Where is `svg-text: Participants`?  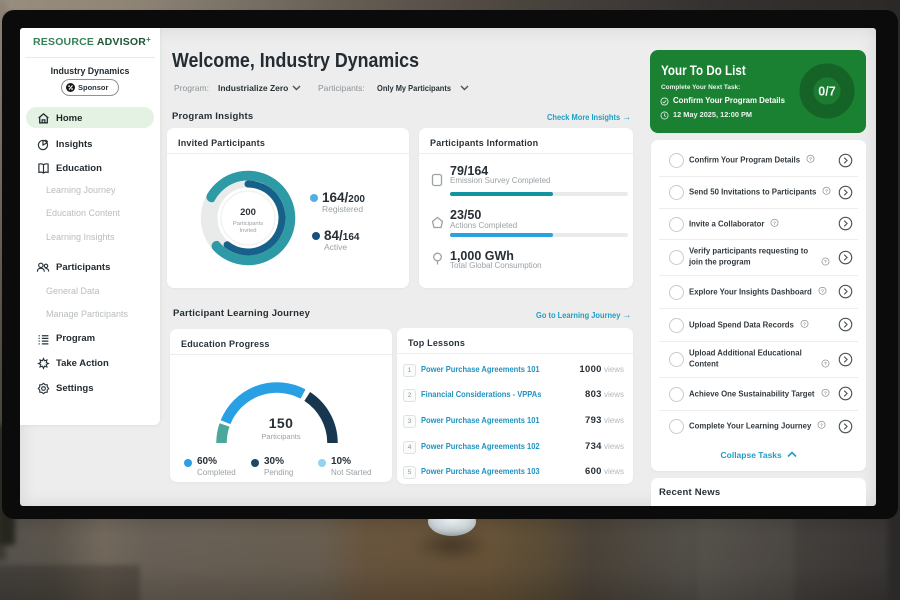
svg-text: Participants is located at coordinates (248, 224).